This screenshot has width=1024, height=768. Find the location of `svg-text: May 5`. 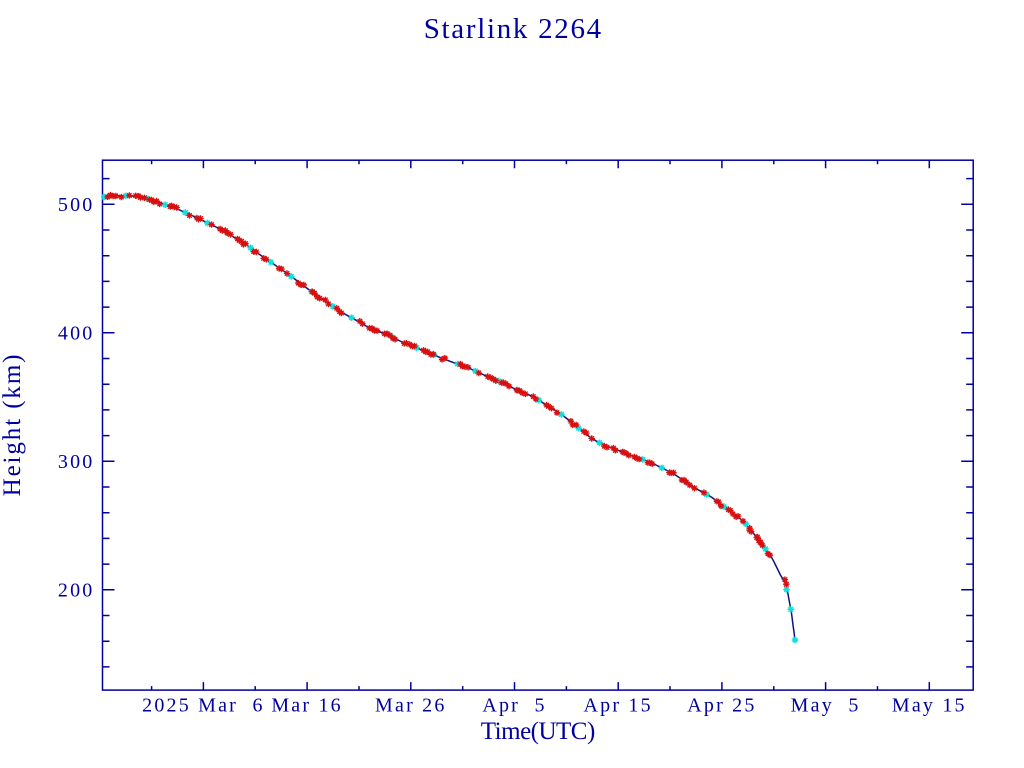

svg-text: May 5 is located at coordinates (826, 706).